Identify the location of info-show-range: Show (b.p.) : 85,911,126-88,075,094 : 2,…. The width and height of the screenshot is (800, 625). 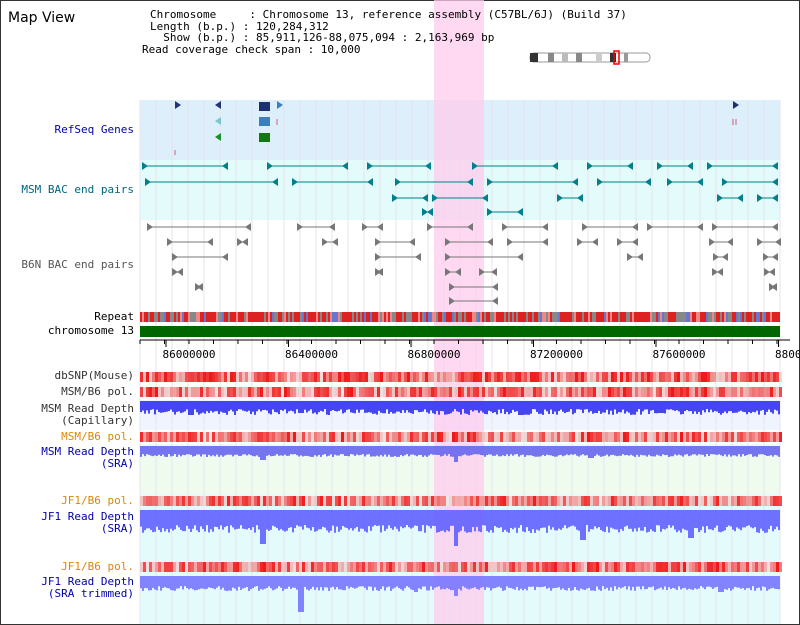
(322, 37).